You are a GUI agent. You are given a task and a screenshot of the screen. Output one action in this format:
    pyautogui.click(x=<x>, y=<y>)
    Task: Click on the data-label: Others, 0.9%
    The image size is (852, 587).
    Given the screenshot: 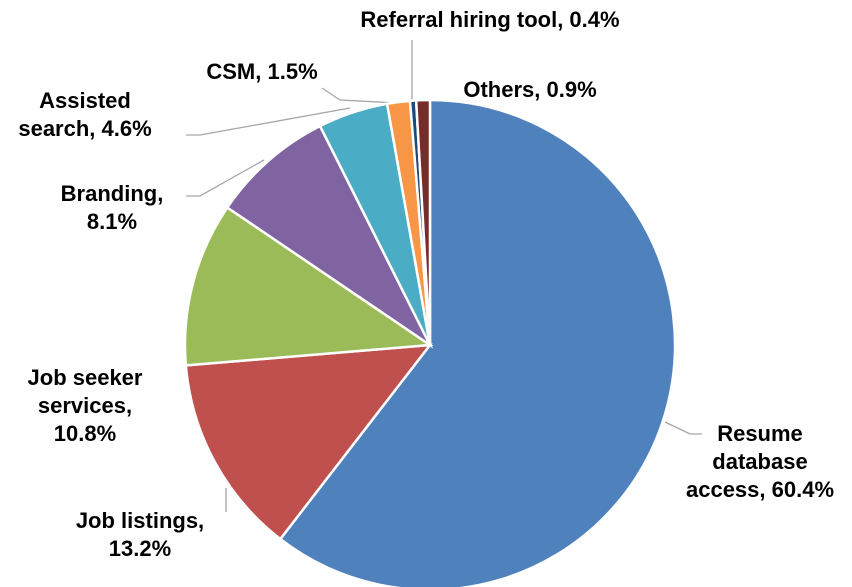 What is the action you would take?
    pyautogui.click(x=530, y=89)
    